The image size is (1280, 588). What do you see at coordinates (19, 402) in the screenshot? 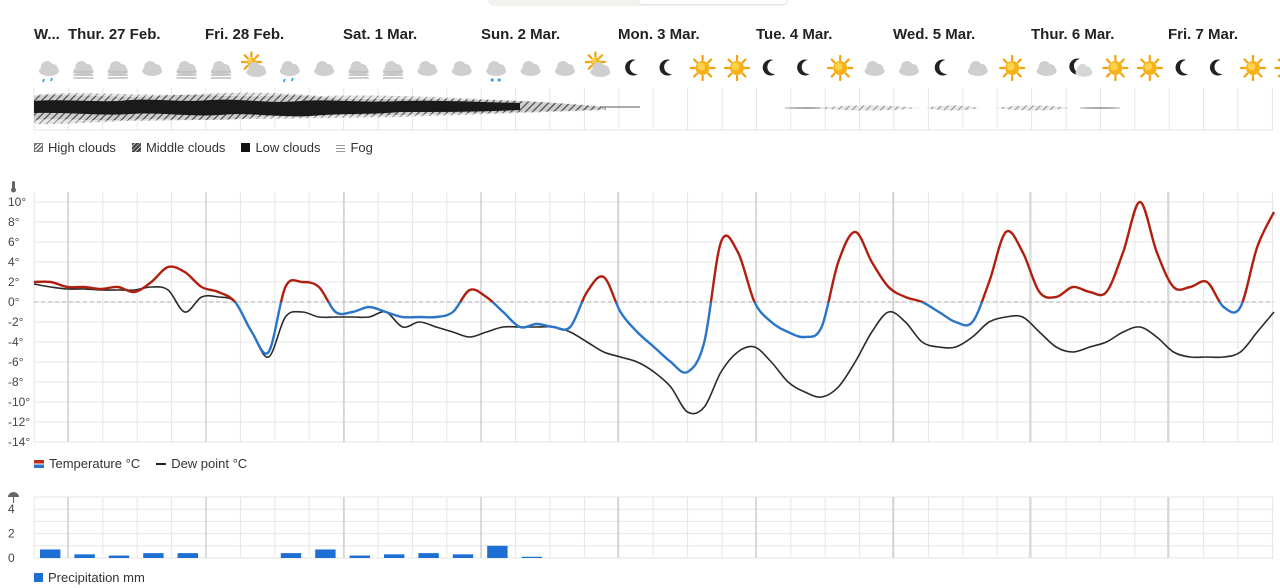
I see `temperature-tick-label: -10°` at bounding box center [19, 402].